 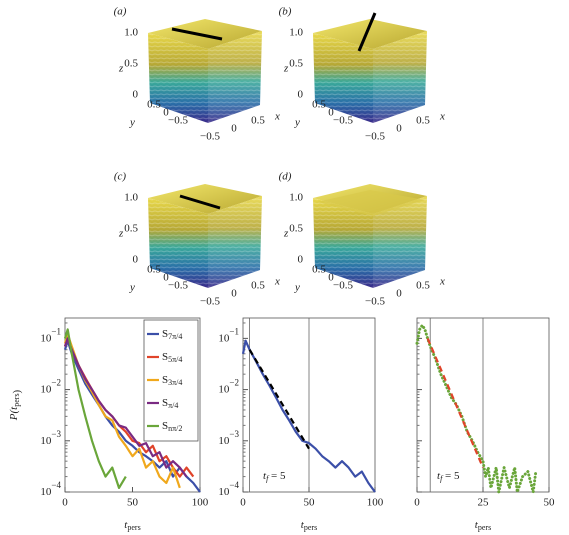 What do you see at coordinates (200, 503) in the screenshot?
I see `x-tick-label: 100` at bounding box center [200, 503].